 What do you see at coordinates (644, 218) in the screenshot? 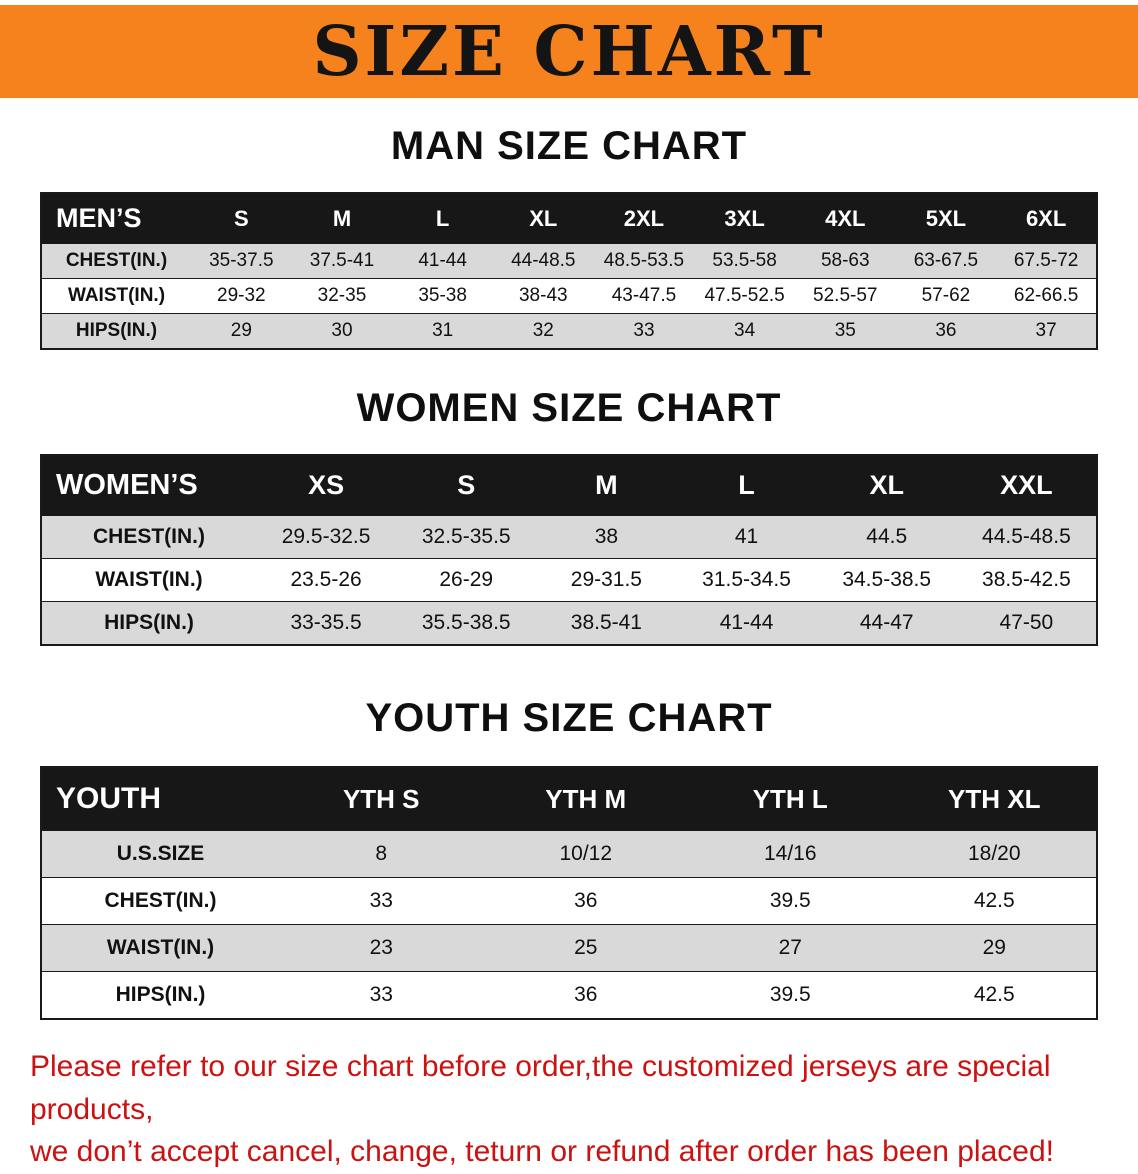
I see `column-header: 2XL` at bounding box center [644, 218].